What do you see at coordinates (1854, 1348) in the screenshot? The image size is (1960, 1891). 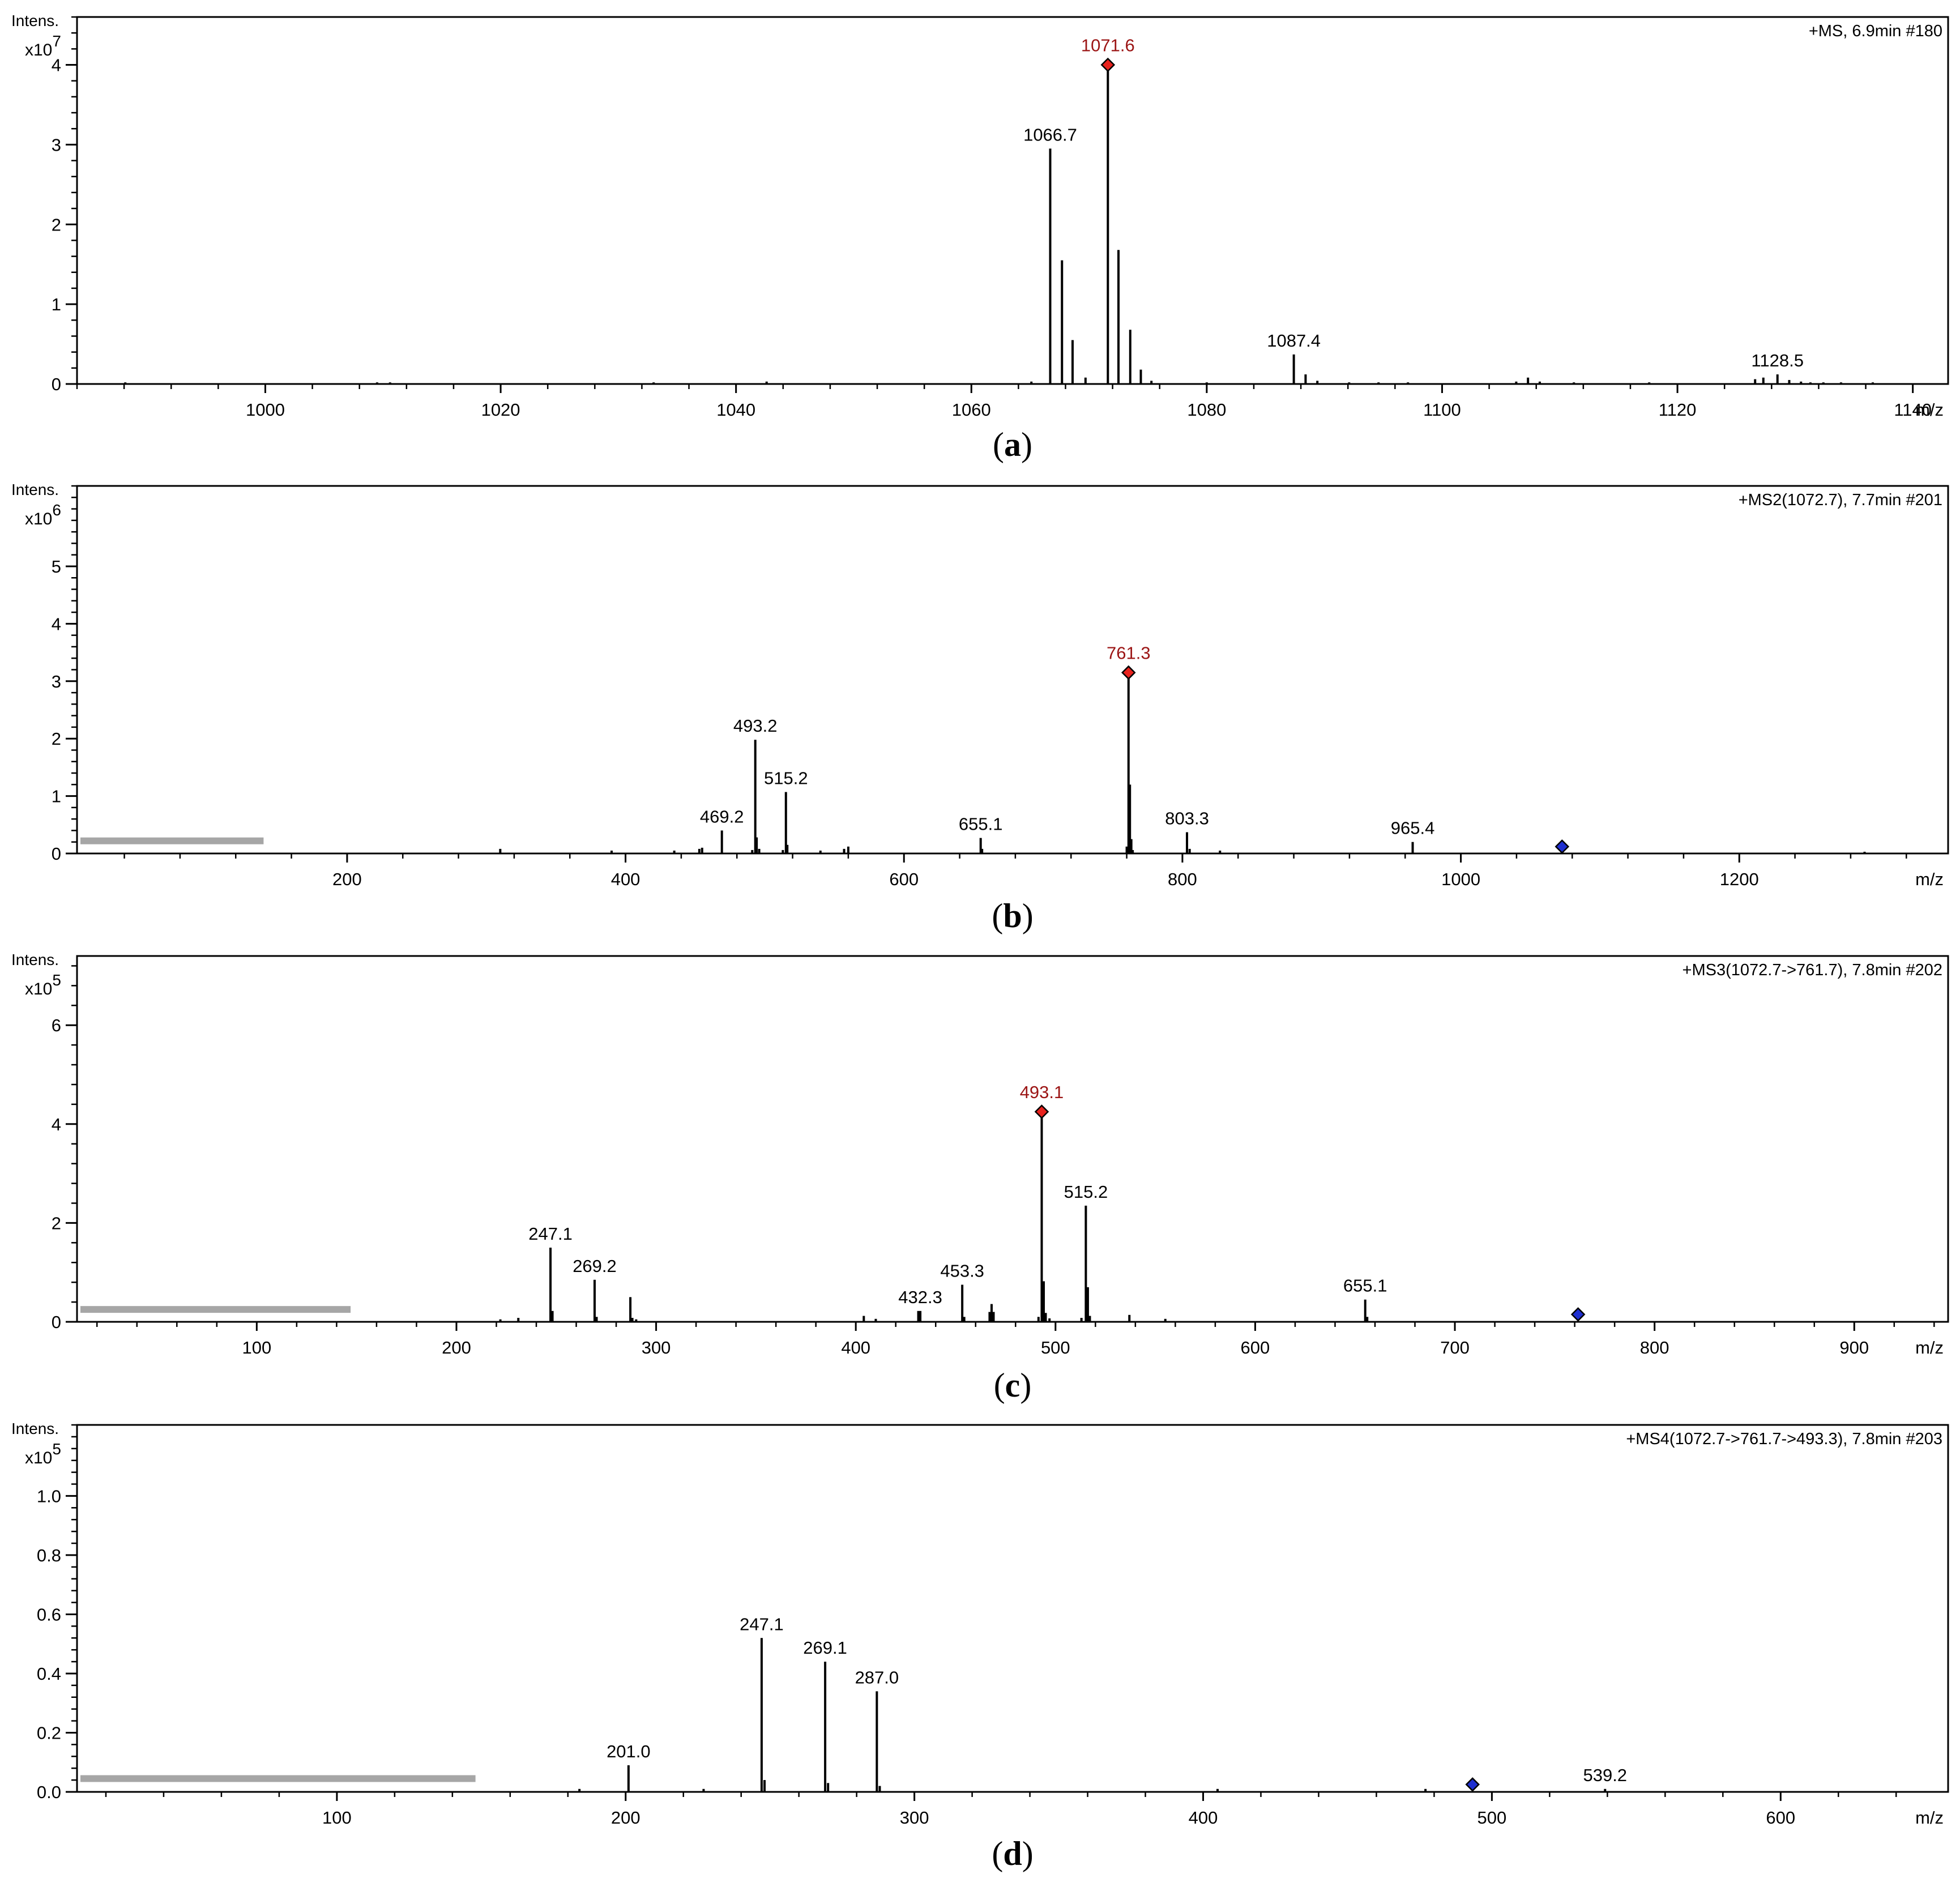 I see `x-tick-label: 900` at bounding box center [1854, 1348].